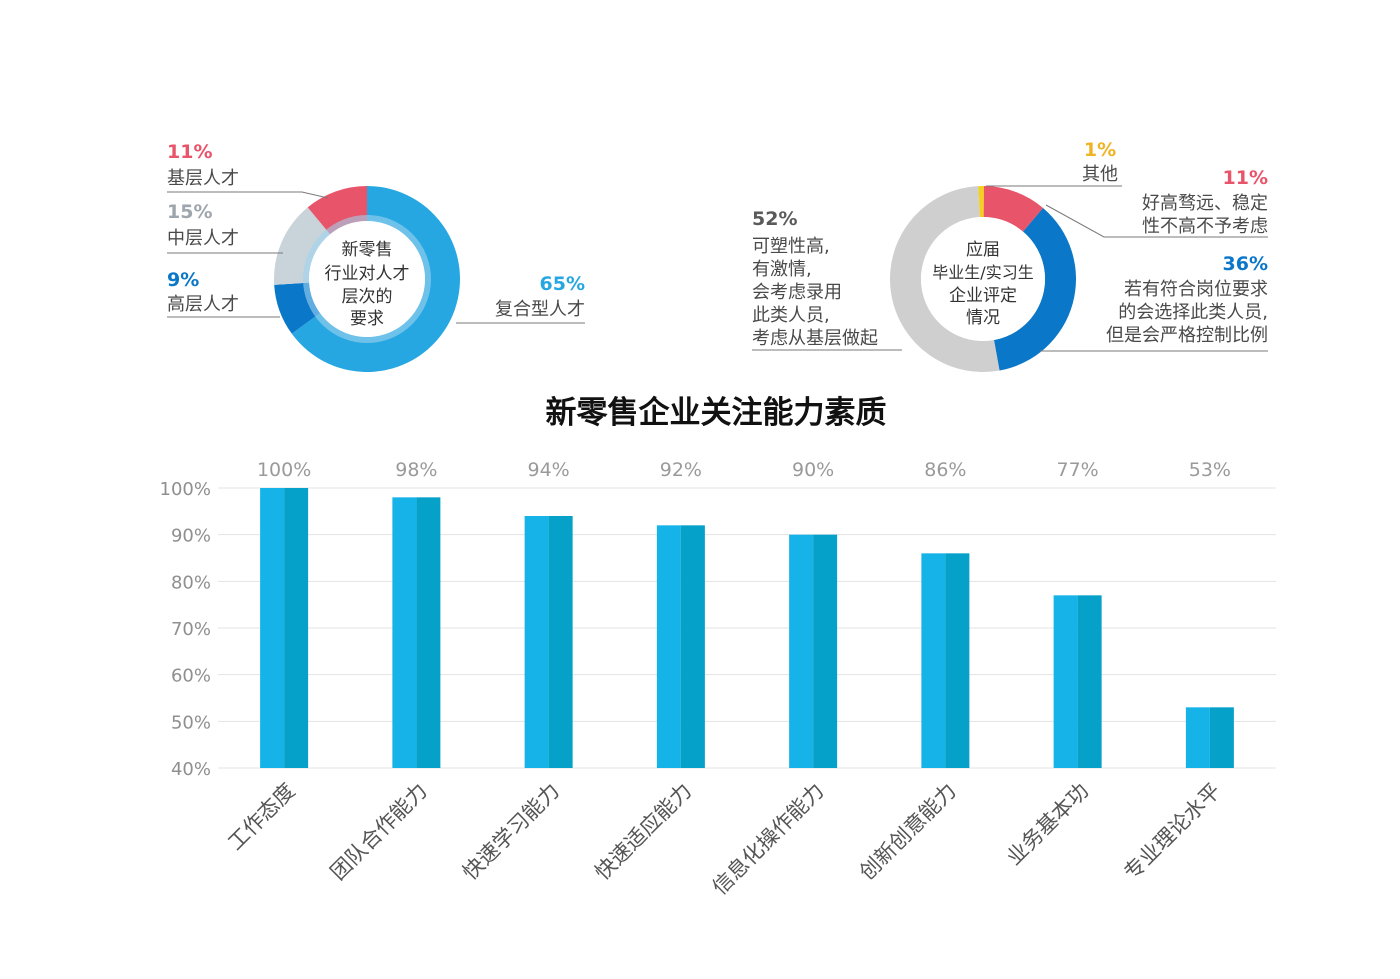  What do you see at coordinates (191, 629) in the screenshot?
I see `y-tick-label: 70%` at bounding box center [191, 629].